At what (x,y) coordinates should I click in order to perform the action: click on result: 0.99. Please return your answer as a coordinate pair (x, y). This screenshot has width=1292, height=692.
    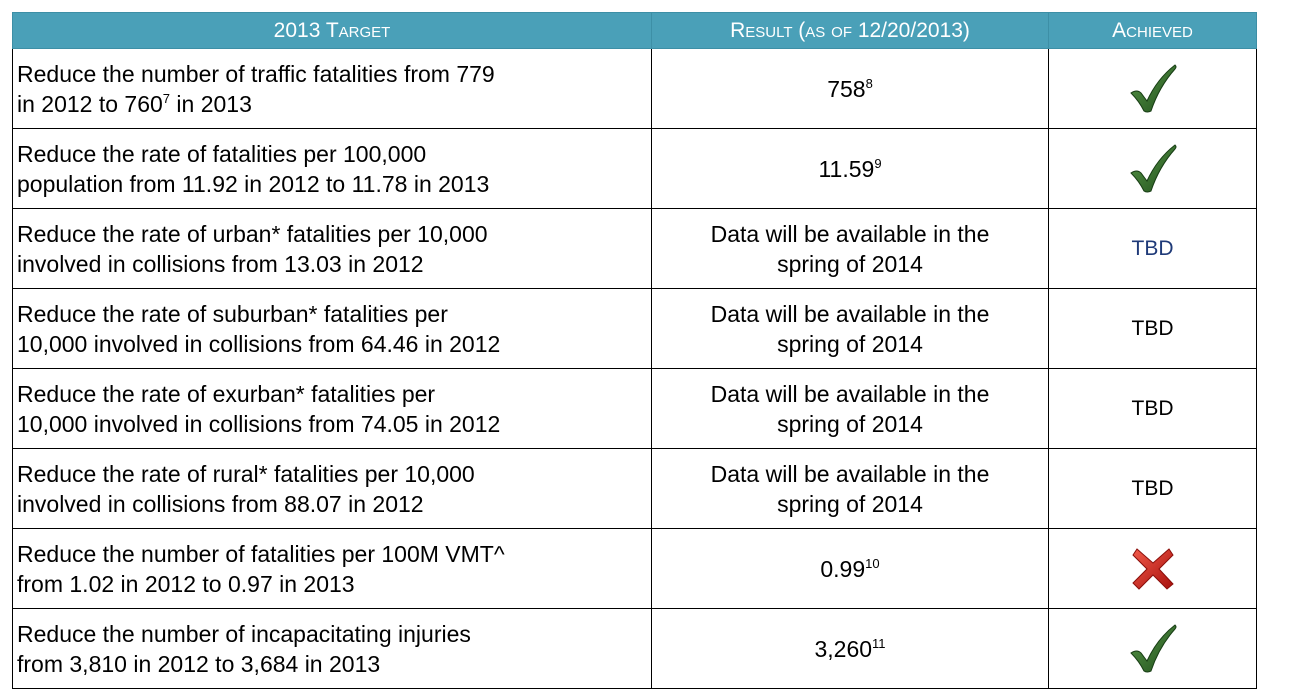
    Looking at the image, I should click on (843, 568).